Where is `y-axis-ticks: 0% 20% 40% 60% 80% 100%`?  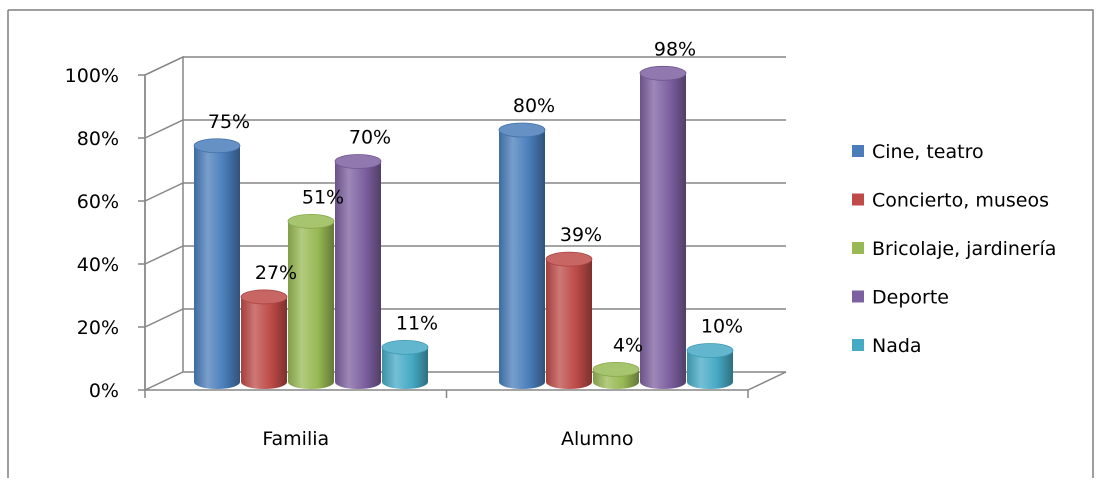 y-axis-ticks: 0% 20% 40% 60% 80% 100% is located at coordinates (105, 233).